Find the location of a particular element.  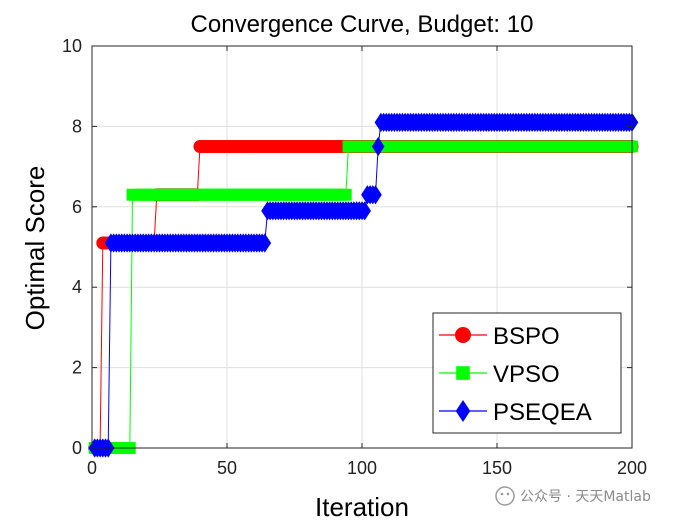

y-tick-label: 4 is located at coordinates (77, 287).